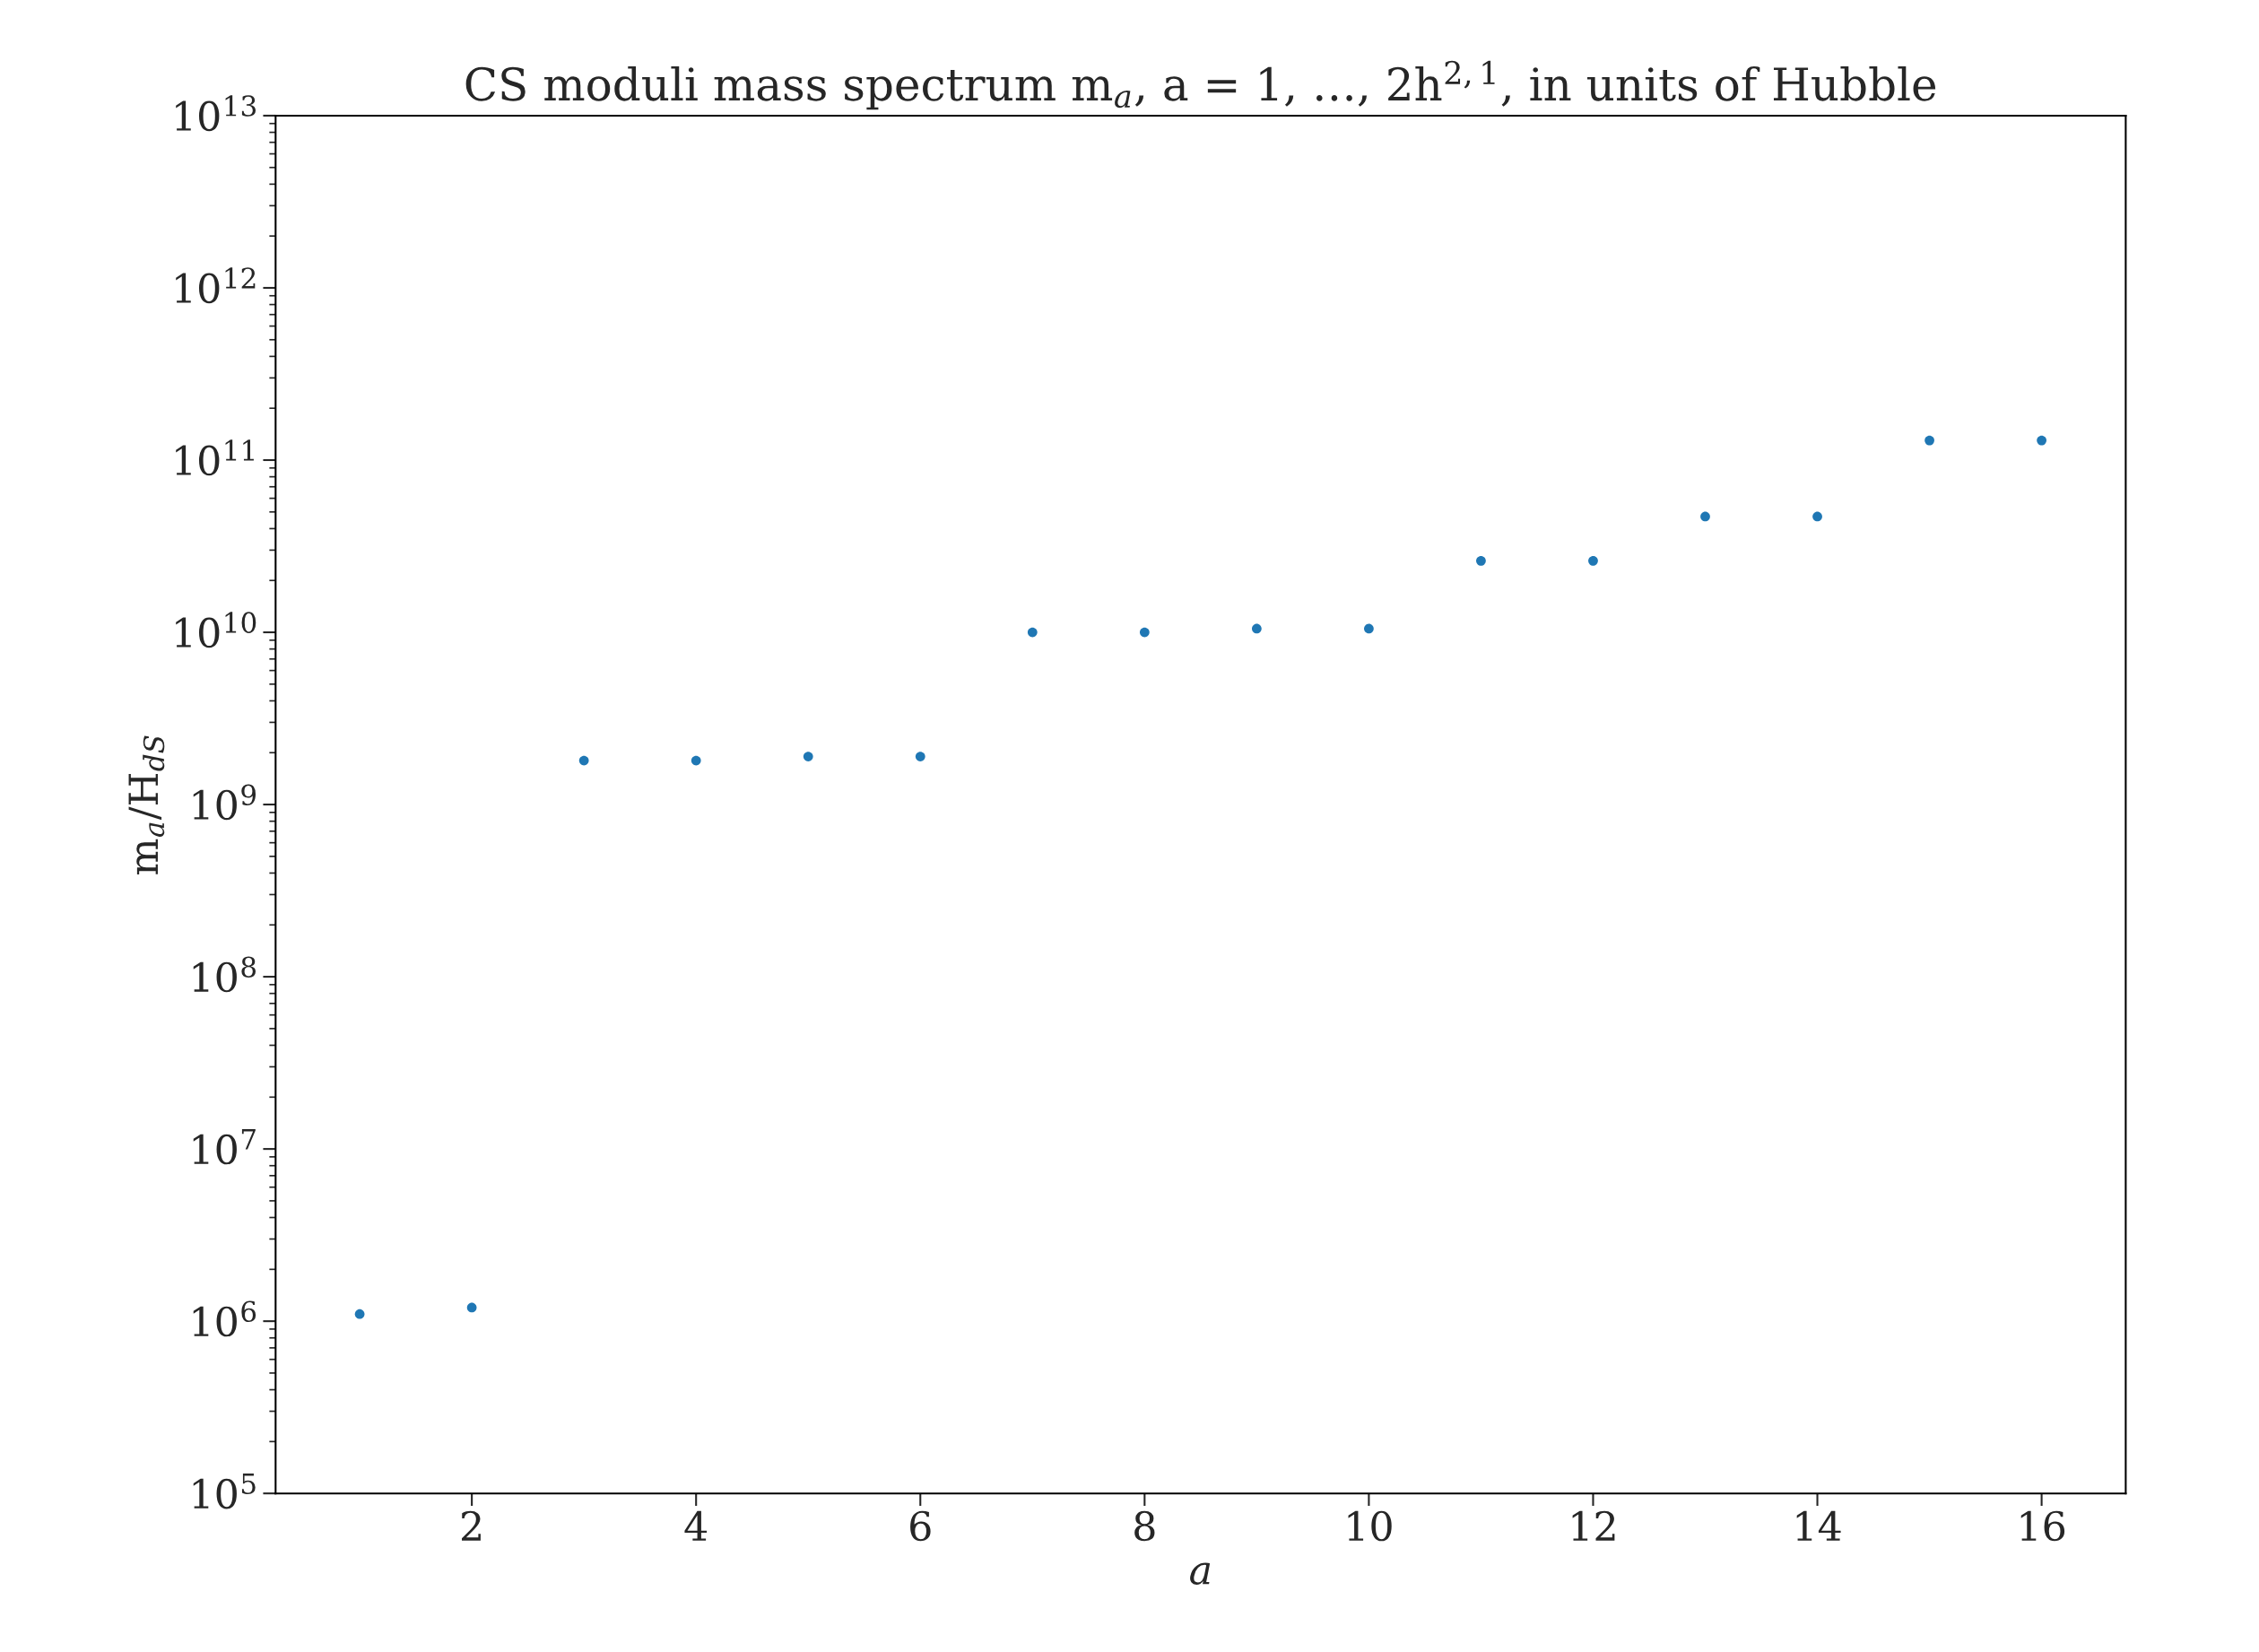 The width and height of the screenshot is (2259, 1652). Describe the element at coordinates (471, 1525) in the screenshot. I see `x-tick-label: 2` at that location.